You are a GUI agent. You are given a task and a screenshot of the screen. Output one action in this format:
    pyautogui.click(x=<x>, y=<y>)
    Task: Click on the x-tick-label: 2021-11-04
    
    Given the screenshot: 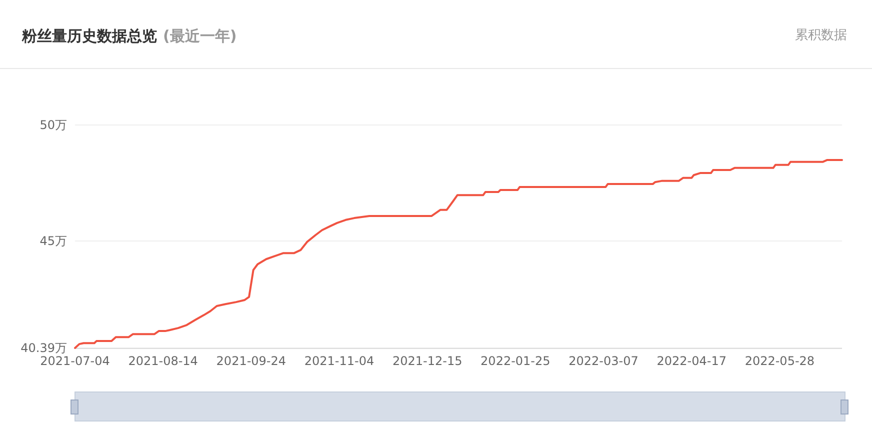 What is the action you would take?
    pyautogui.click(x=339, y=361)
    